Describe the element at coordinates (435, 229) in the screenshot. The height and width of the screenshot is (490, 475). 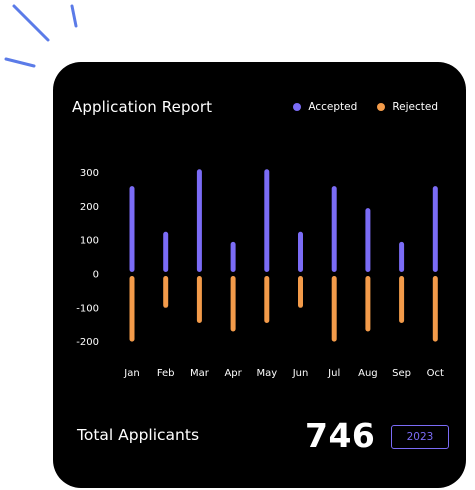
I see `bar-accepted-oct` at that location.